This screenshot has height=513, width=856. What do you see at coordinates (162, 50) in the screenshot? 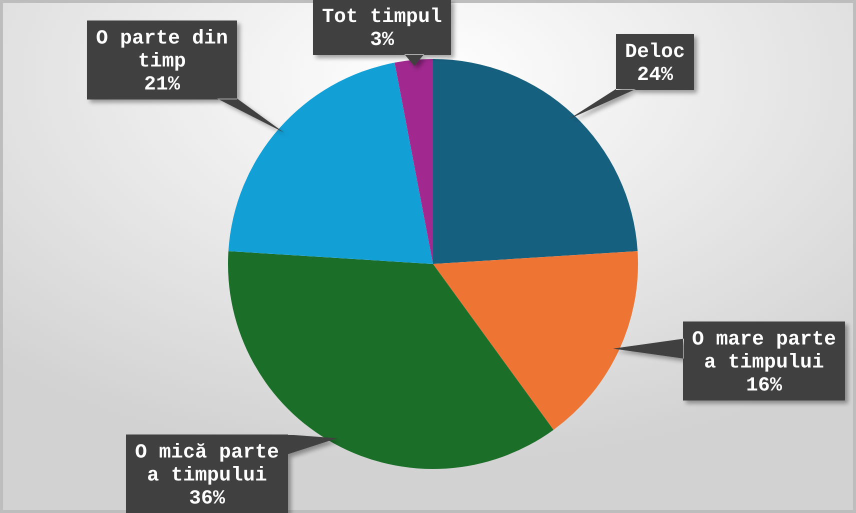
I see `slice-label: O parte din timp` at bounding box center [162, 50].